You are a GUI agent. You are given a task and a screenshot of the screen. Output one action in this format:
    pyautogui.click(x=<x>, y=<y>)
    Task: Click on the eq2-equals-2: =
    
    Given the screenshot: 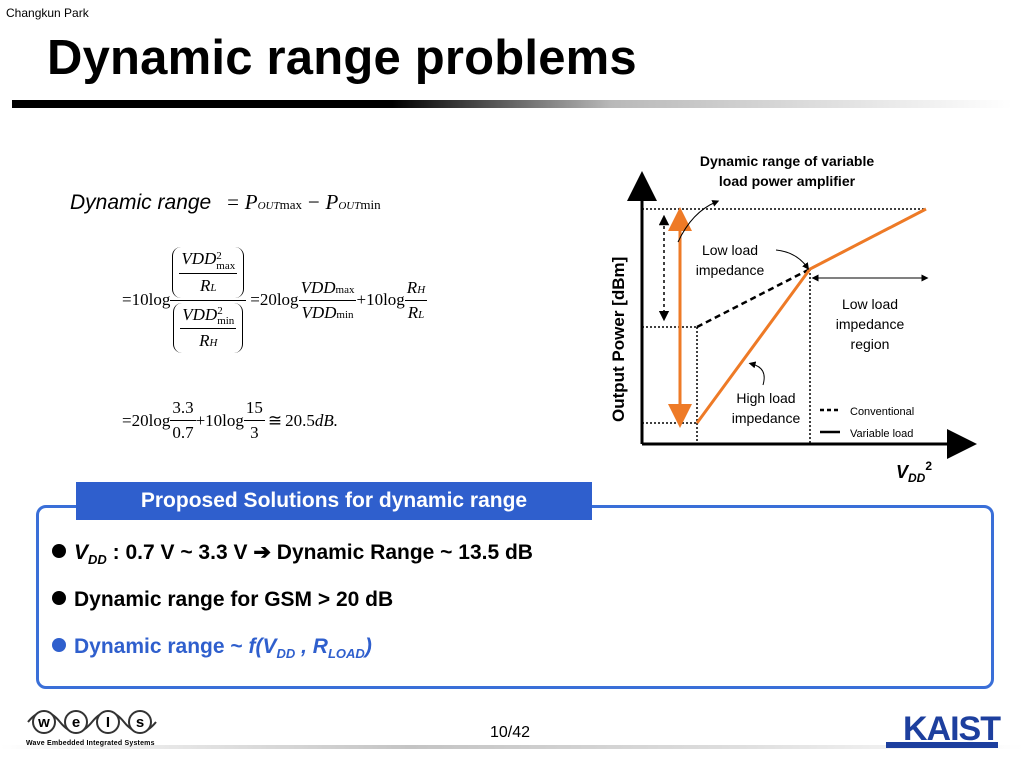 What is the action you would take?
    pyautogui.click(x=255, y=299)
    